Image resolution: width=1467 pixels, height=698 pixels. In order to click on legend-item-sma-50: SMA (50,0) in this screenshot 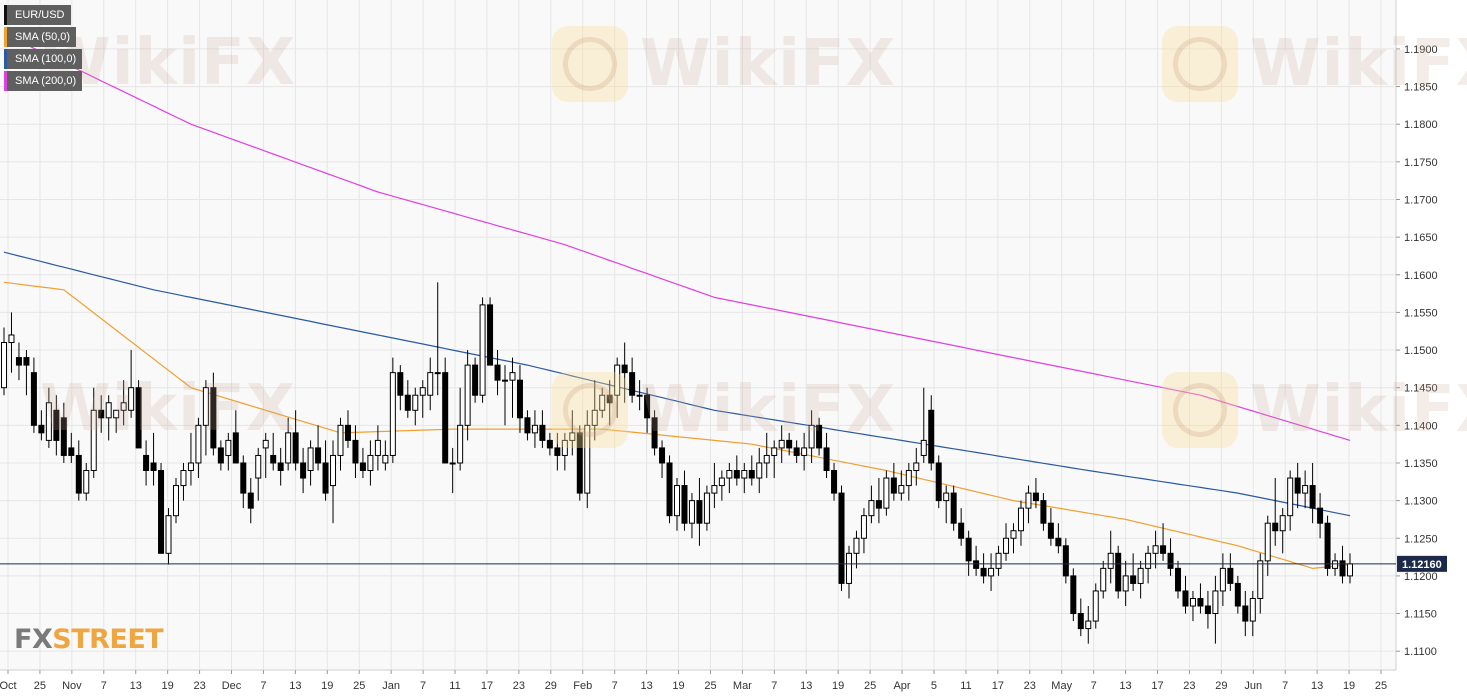, I will do `click(43, 37)`.